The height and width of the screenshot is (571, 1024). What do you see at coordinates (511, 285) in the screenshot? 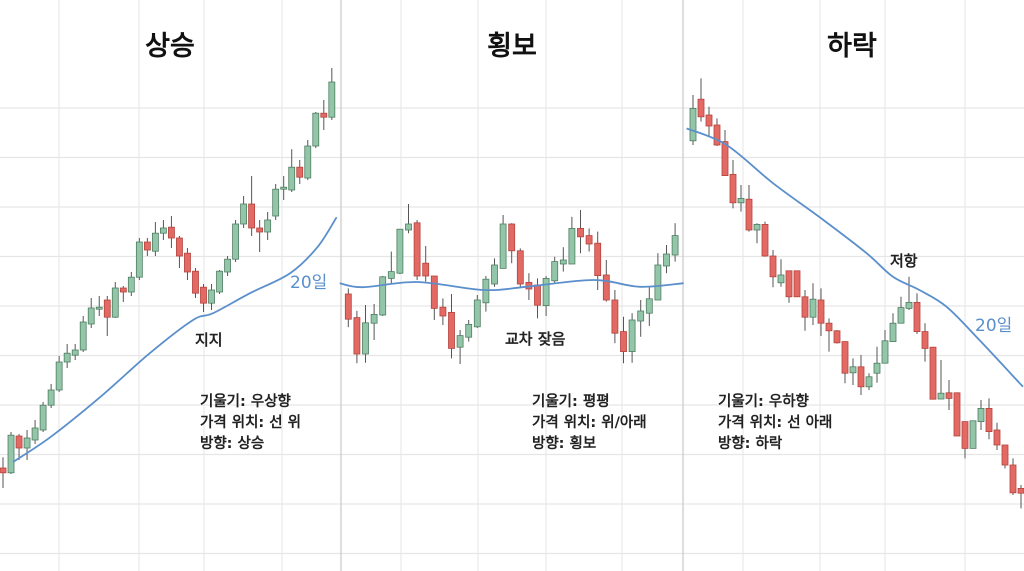
I see `ma20-line-sideways` at bounding box center [511, 285].